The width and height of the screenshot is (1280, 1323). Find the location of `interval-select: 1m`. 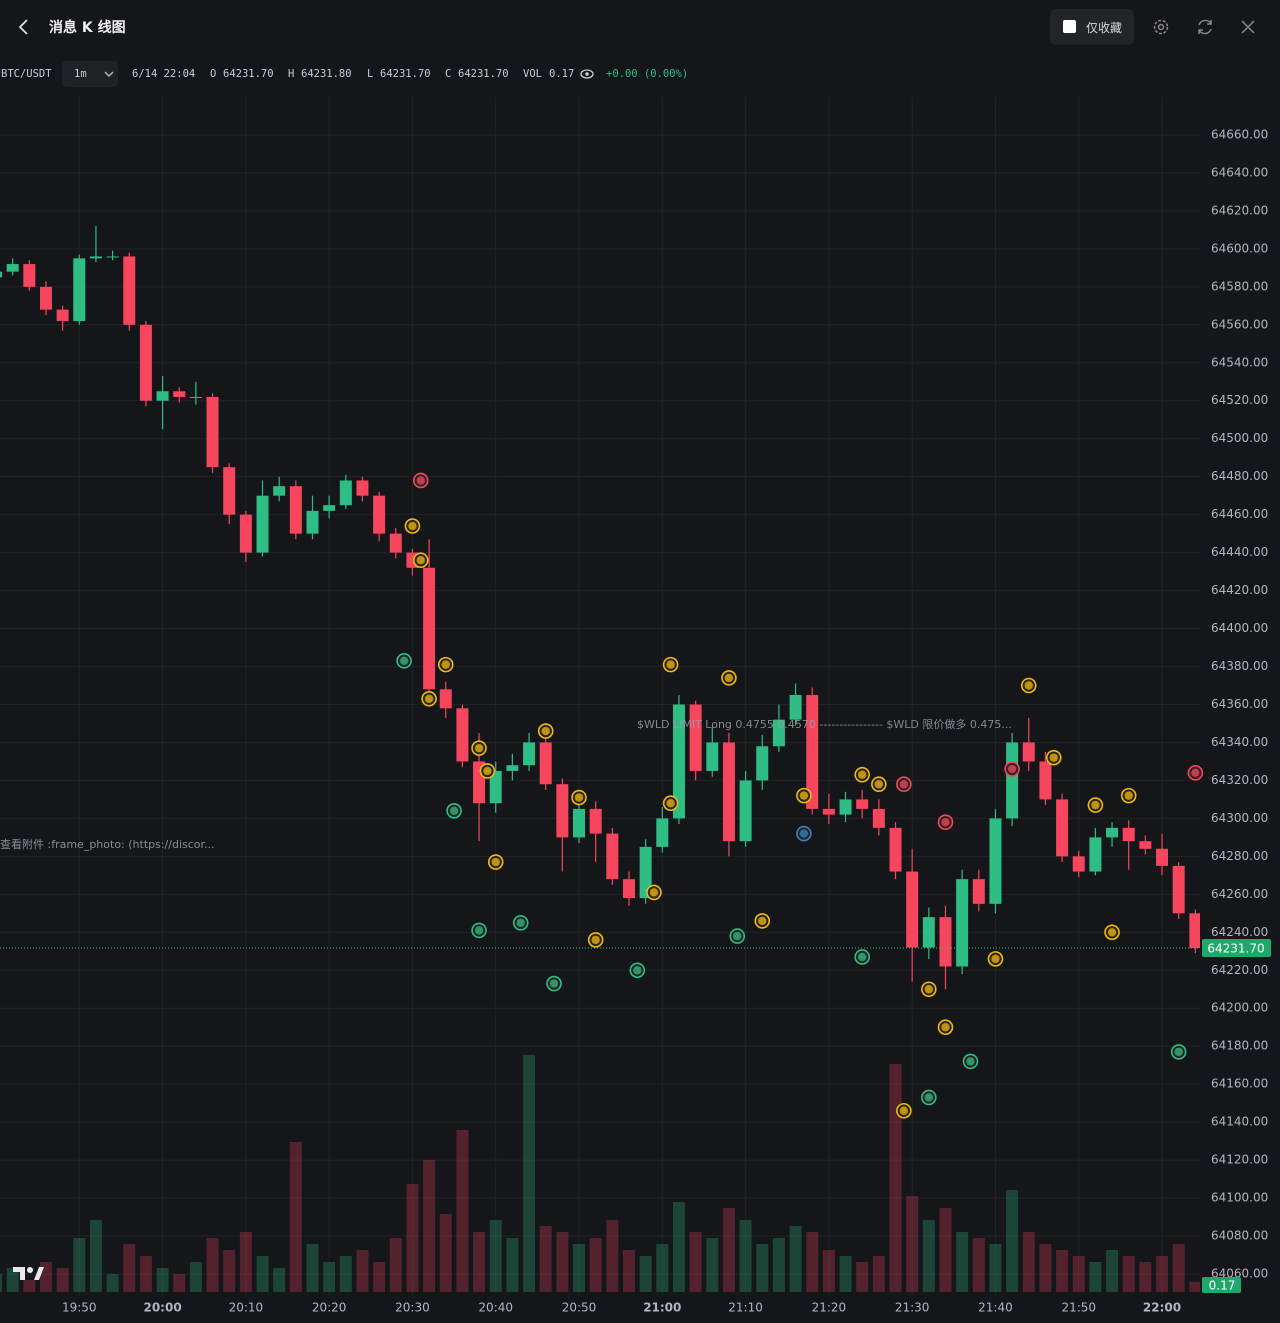

interval-select: 1m is located at coordinates (90, 74).